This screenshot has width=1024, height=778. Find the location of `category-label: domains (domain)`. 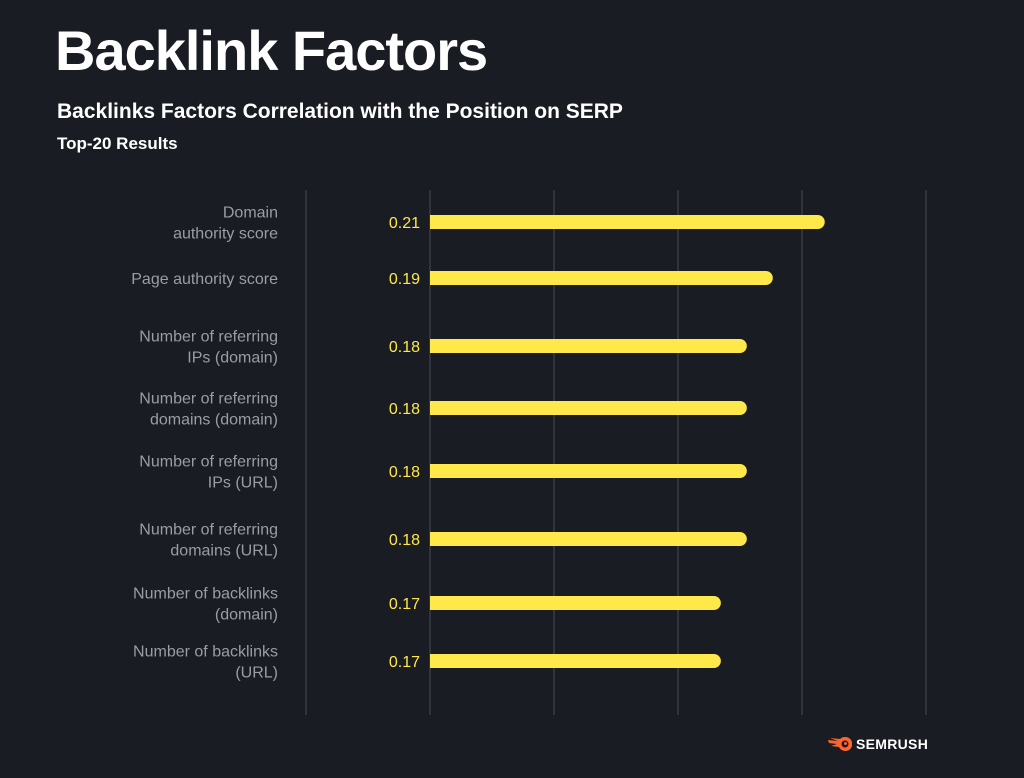

category-label: domains (domain) is located at coordinates (214, 420).